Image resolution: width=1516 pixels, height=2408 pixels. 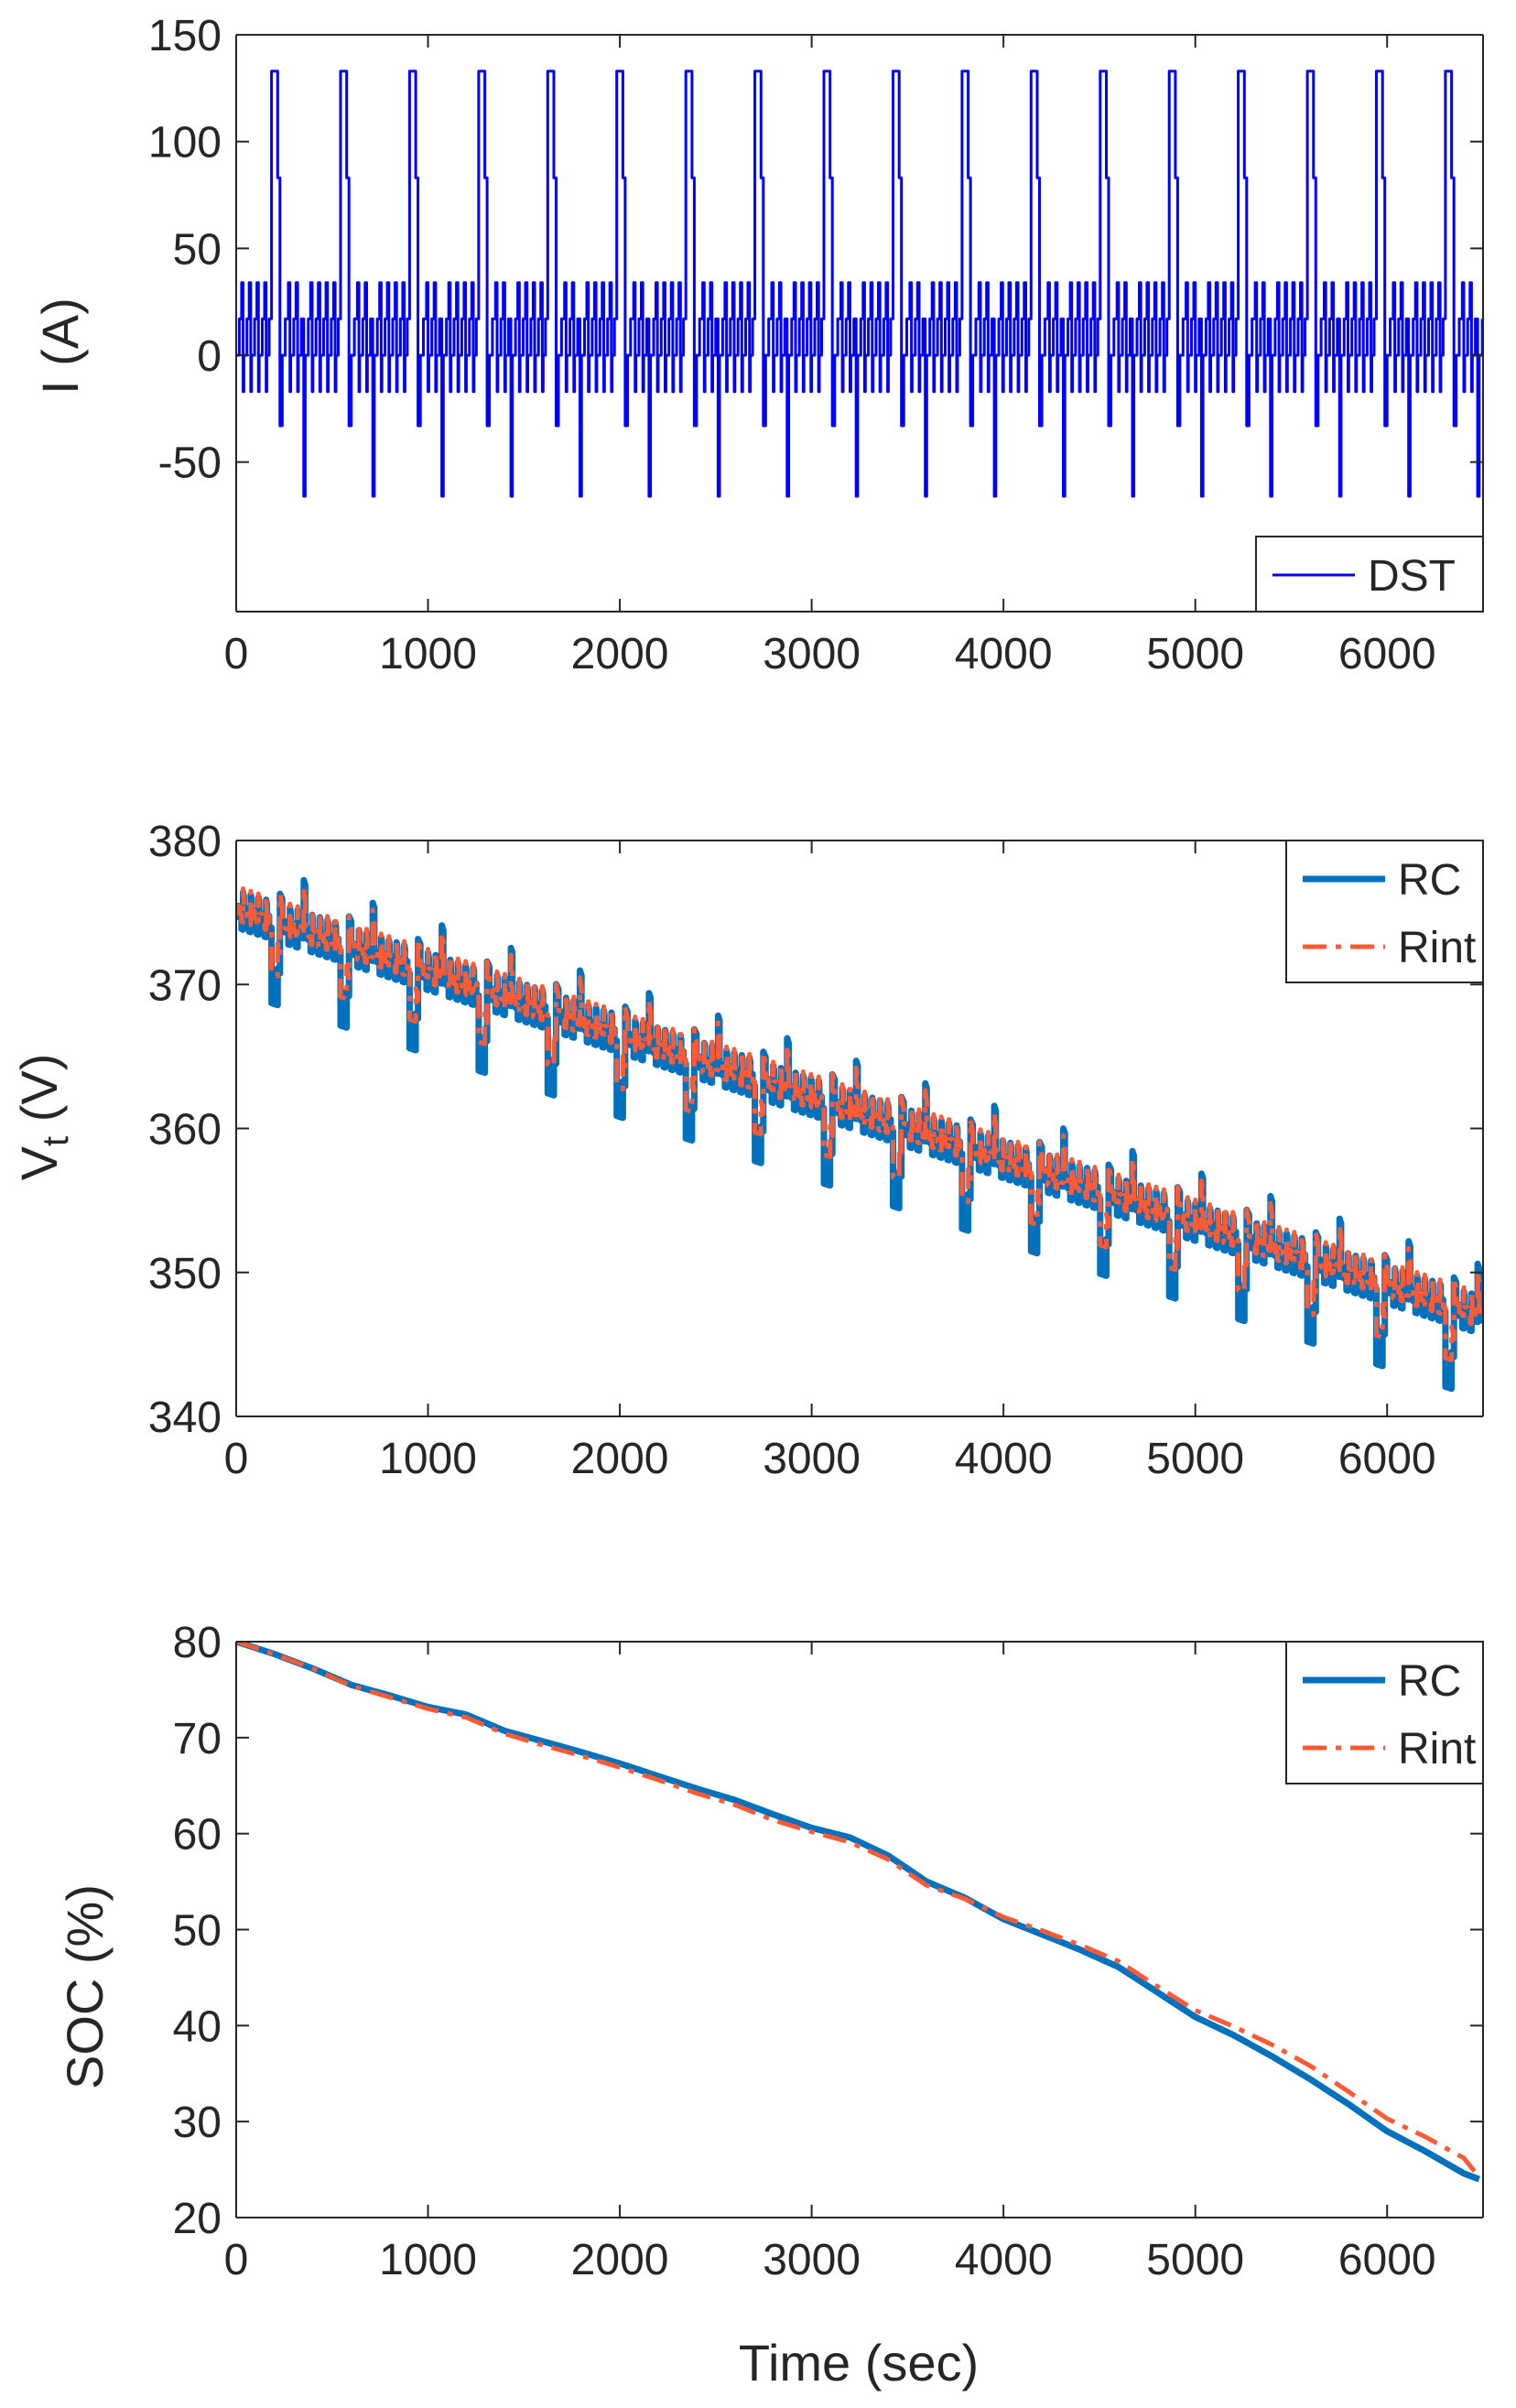 I want to click on voltage-legend-label-rint: Rint, so click(x=1437, y=948).